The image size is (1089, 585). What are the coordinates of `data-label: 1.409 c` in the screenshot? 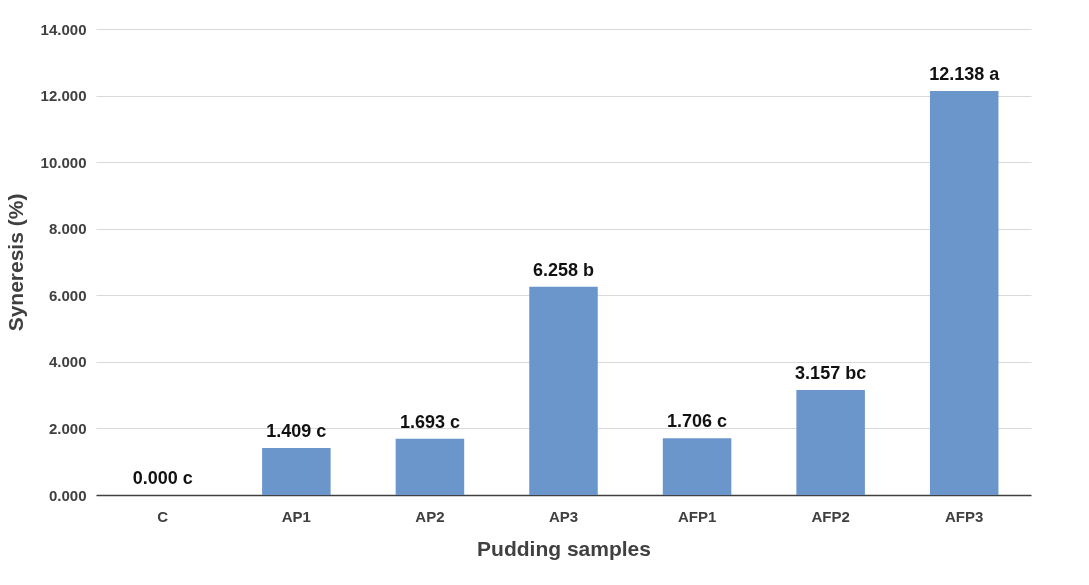 It's located at (296, 431).